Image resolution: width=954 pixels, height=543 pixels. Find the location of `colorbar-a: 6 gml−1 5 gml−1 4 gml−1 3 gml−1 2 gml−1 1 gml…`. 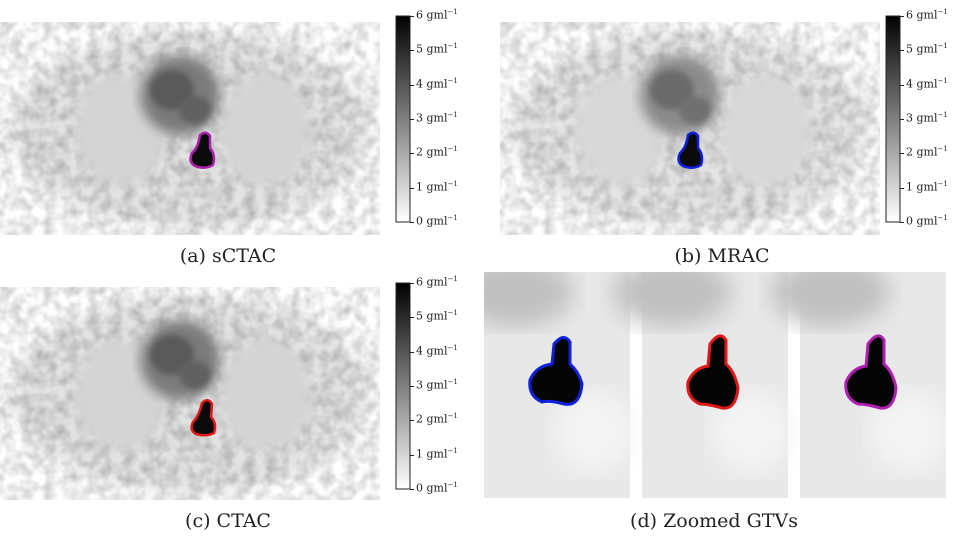

colorbar-a: 6 gml−1 5 gml−1 4 gml−1 3 gml−1 2 gml−1 1 gml… is located at coordinates (435, 118).